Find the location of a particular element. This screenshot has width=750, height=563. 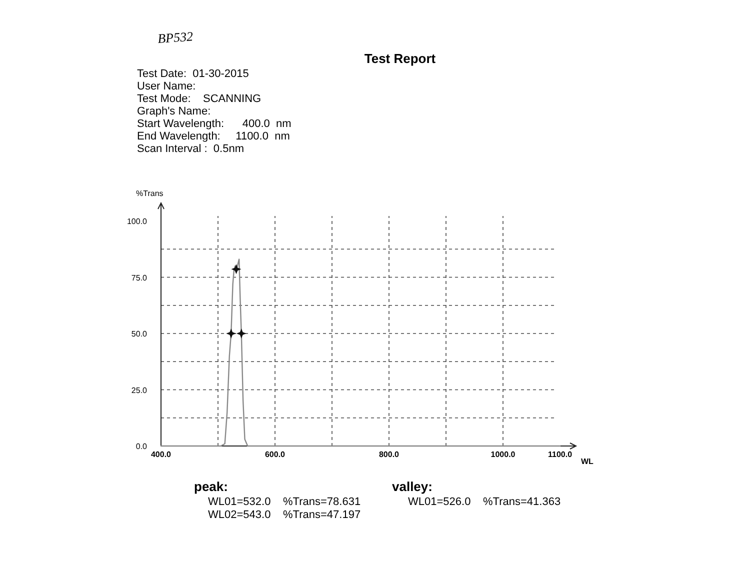

y-tick-label: 100.0 is located at coordinates (137, 221).